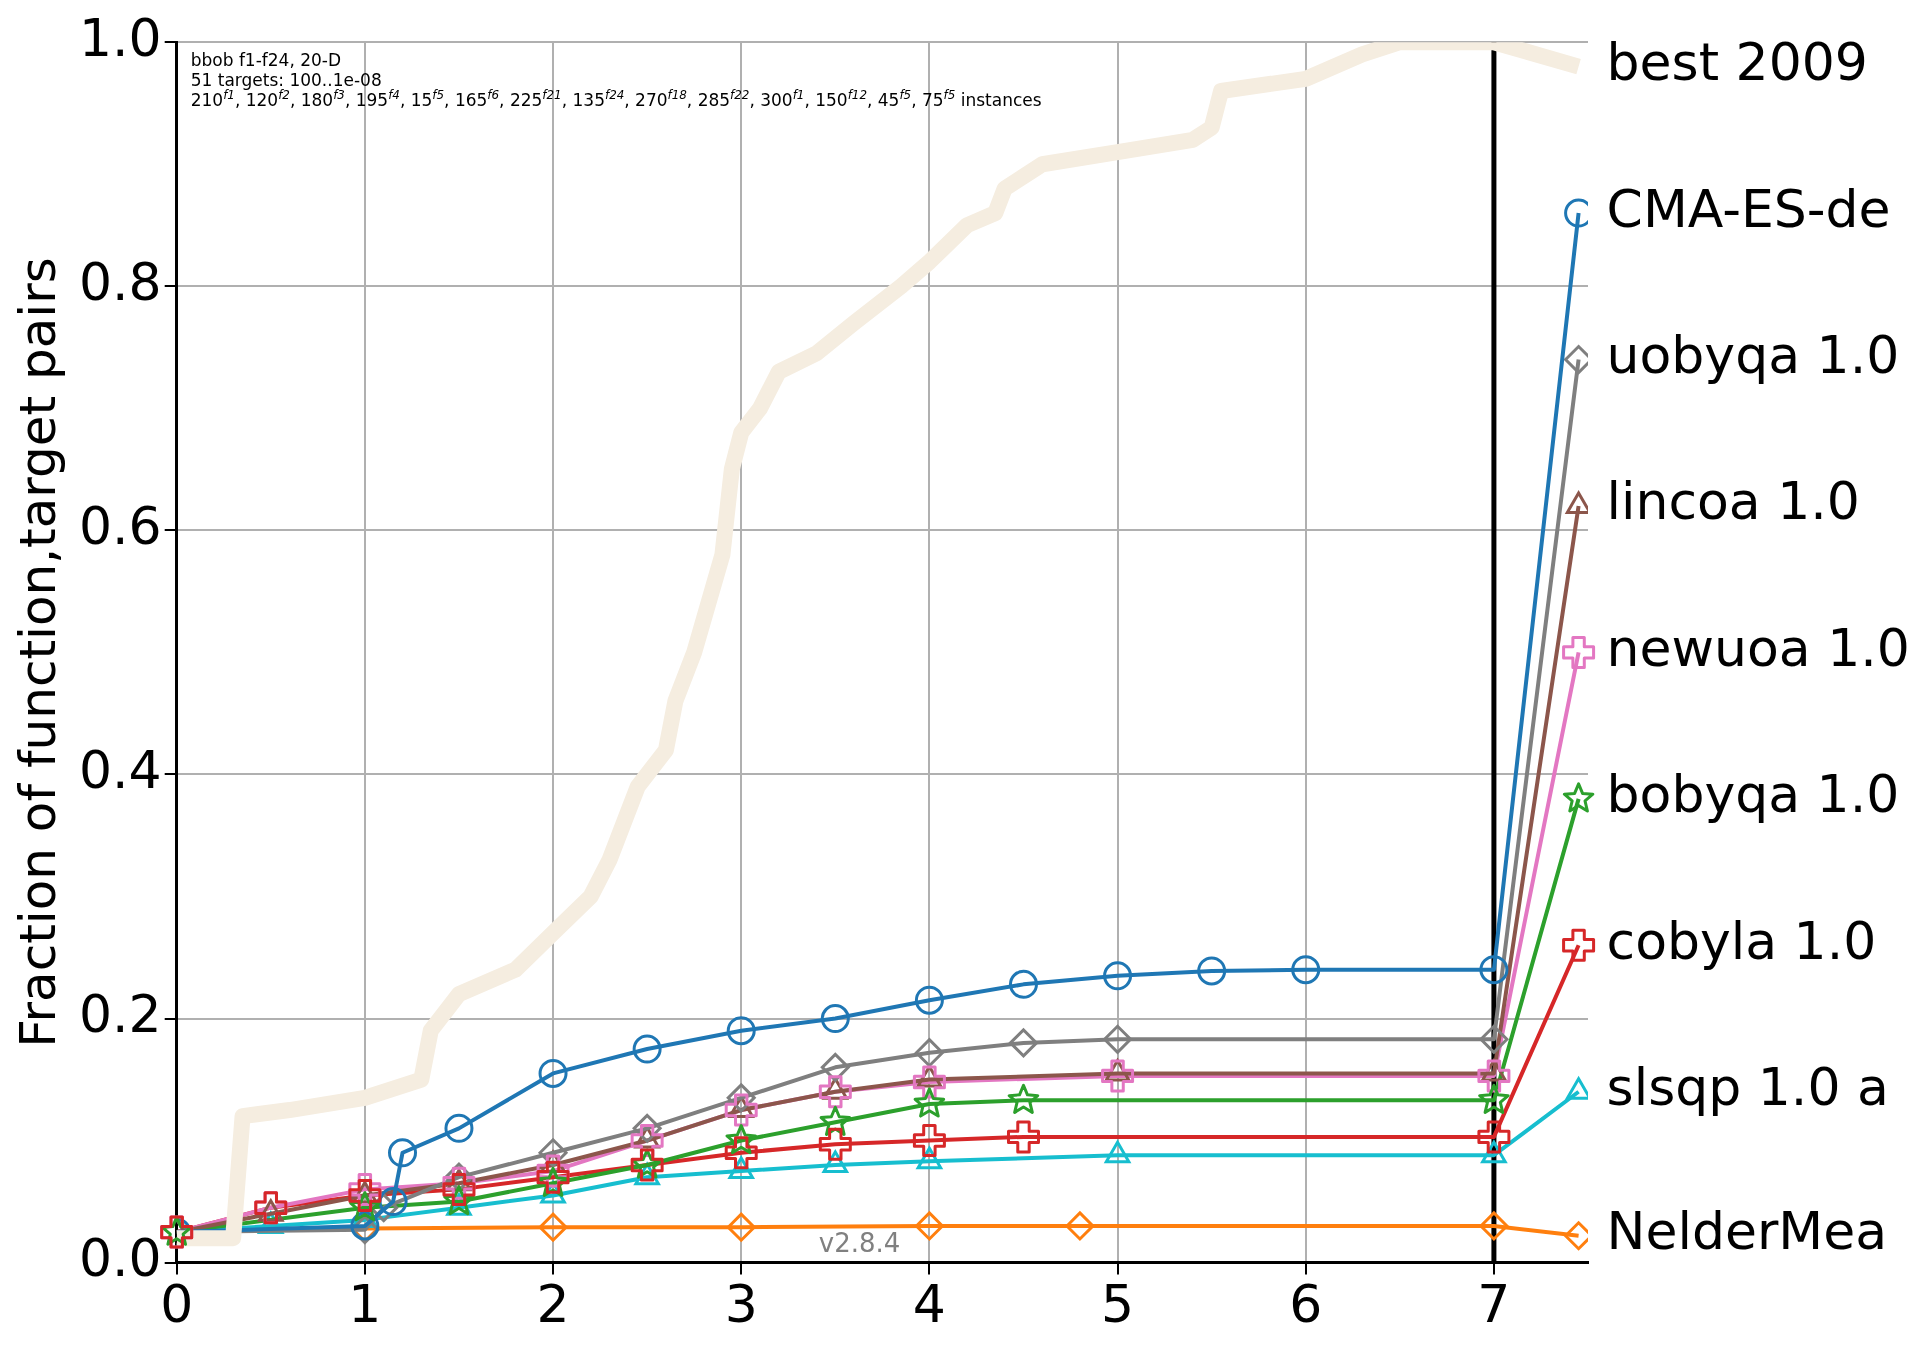 The image size is (1920, 1355). What do you see at coordinates (120, 281) in the screenshot?
I see `y-tick-label: 0.8` at bounding box center [120, 281].